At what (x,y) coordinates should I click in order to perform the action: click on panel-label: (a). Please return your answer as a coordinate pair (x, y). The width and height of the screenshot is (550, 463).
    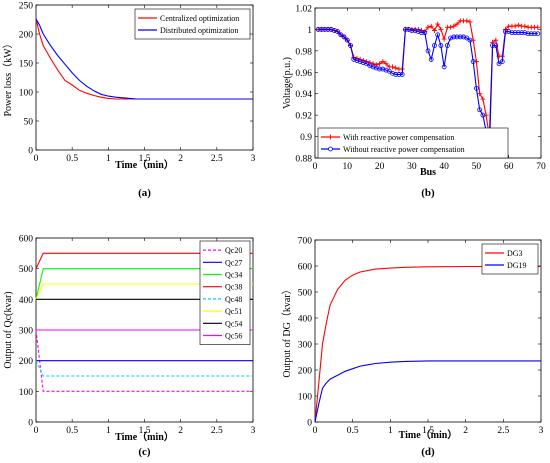
    Looking at the image, I should click on (144, 193).